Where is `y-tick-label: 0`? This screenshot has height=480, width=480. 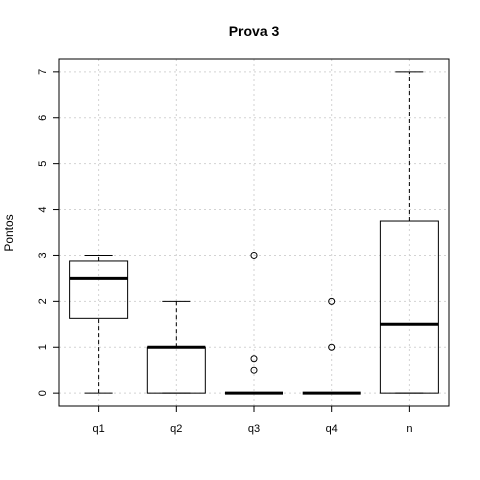 y-tick-label: 0 is located at coordinates (43, 393).